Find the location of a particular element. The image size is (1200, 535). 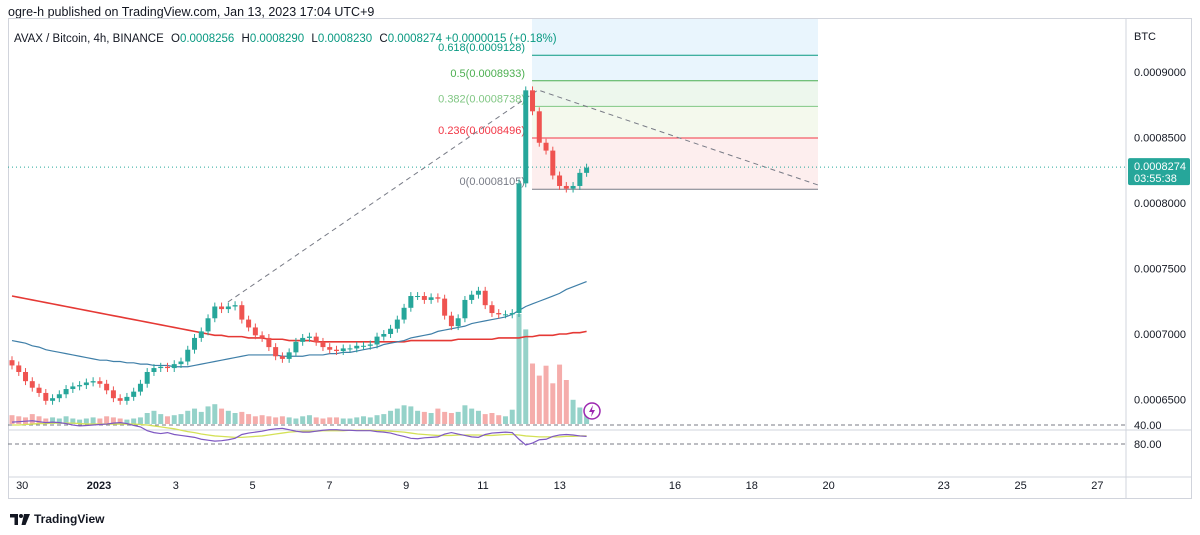

time-tick-label: 25 is located at coordinates (1020, 486).